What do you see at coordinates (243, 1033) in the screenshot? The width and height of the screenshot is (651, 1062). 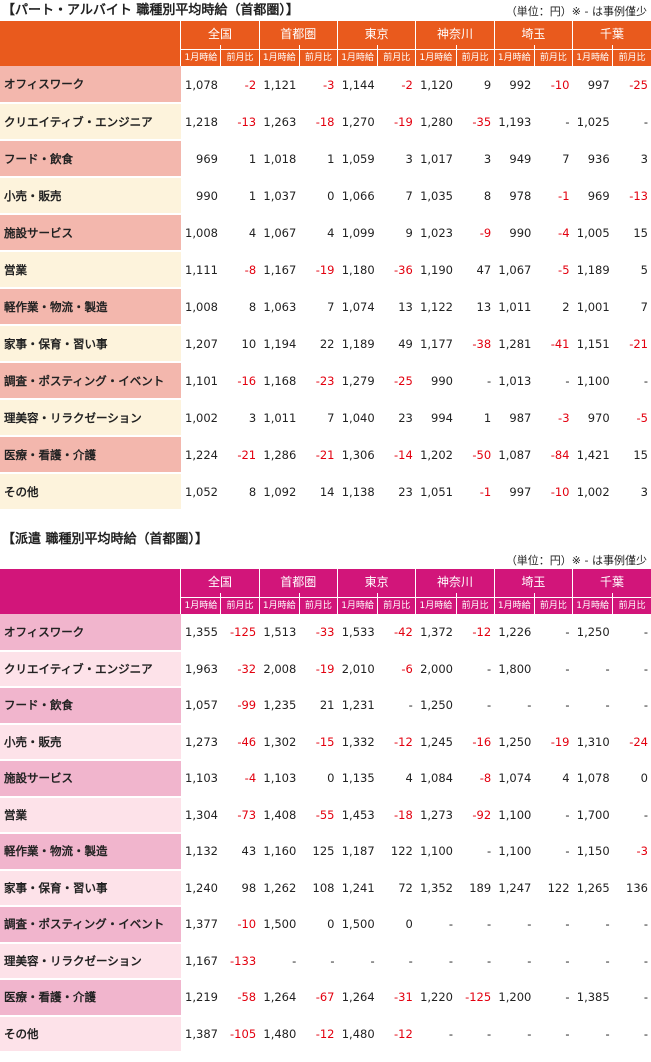 I see `cell-monthly-change: -105` at bounding box center [243, 1033].